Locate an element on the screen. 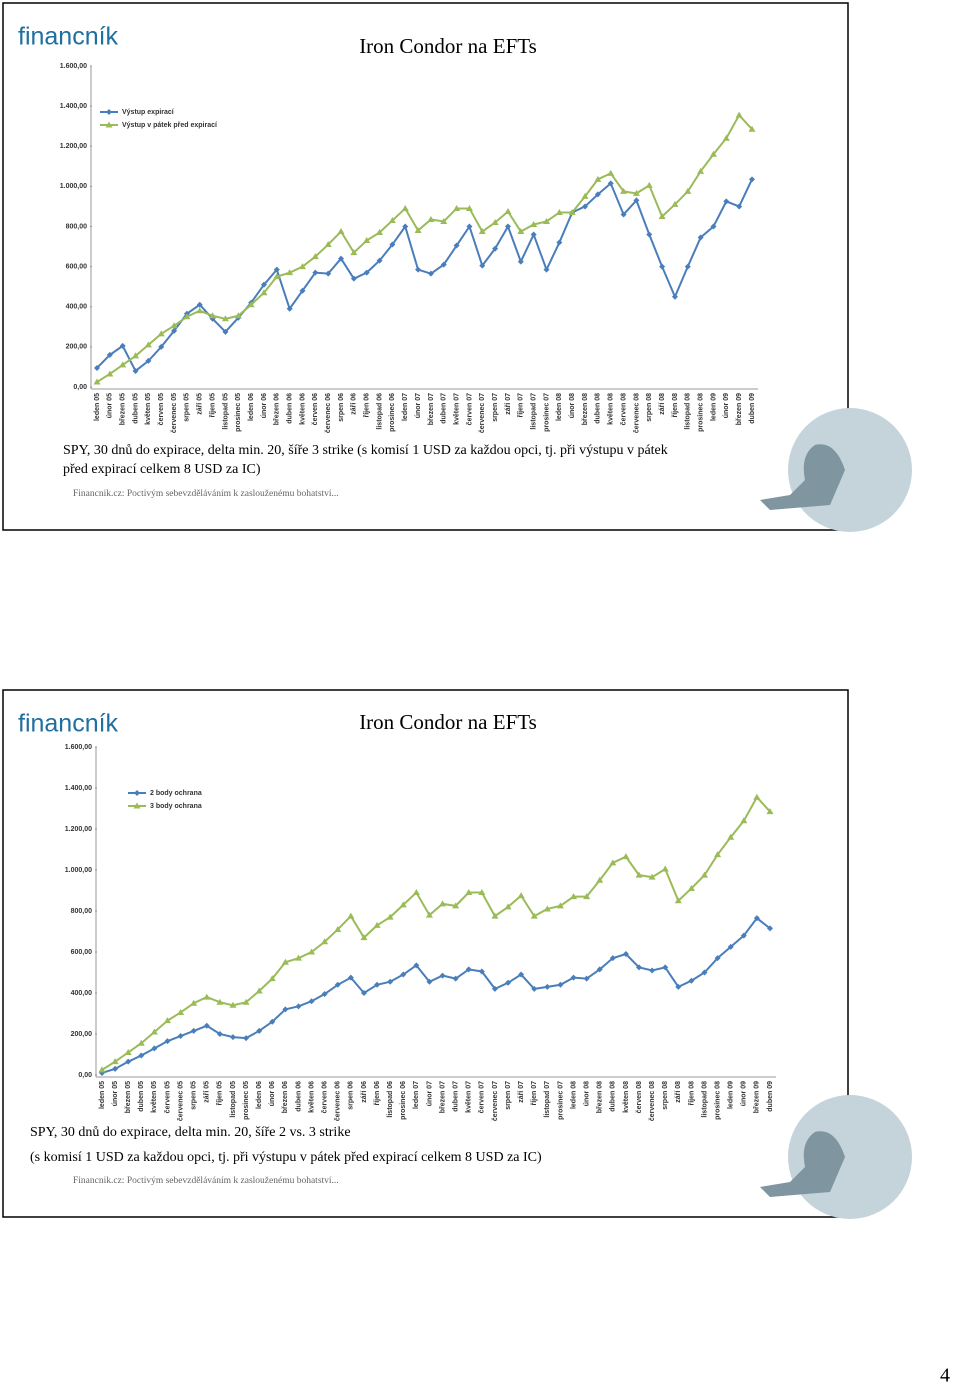  x-tick-label: prosinec 05 is located at coordinates (246, 1100).